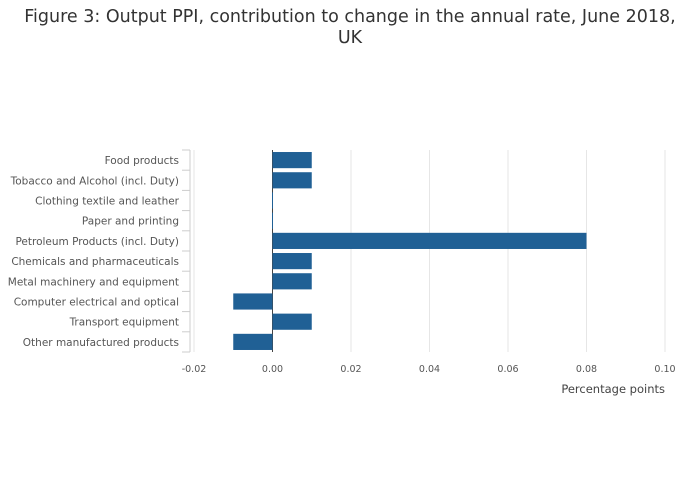 The image size is (700, 502). I want to click on y-tick-label: Transport equipment, so click(124, 323).